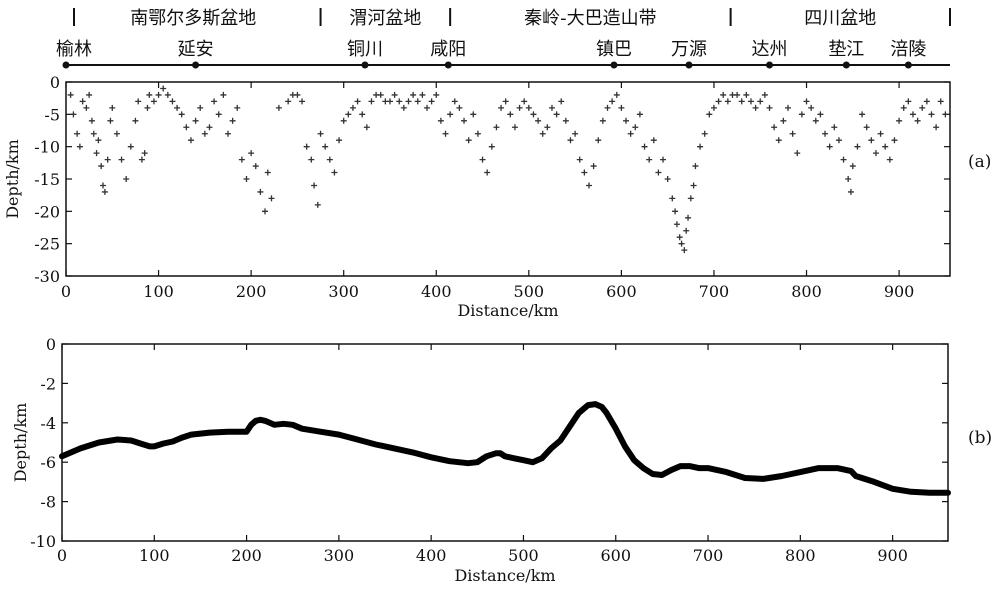 The image size is (1000, 590). I want to click on x-tick-label-a: 200, so click(251, 291).